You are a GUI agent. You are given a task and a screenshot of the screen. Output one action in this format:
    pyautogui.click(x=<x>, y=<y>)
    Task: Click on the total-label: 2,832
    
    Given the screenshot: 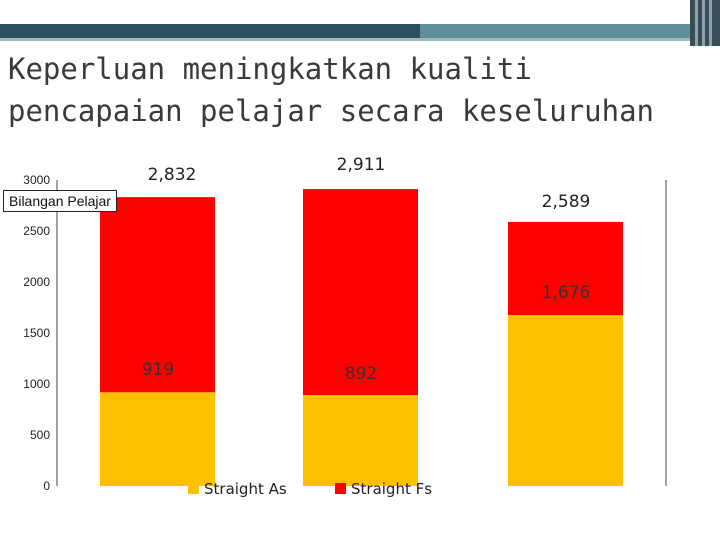 What is the action you would take?
    pyautogui.click(x=172, y=175)
    